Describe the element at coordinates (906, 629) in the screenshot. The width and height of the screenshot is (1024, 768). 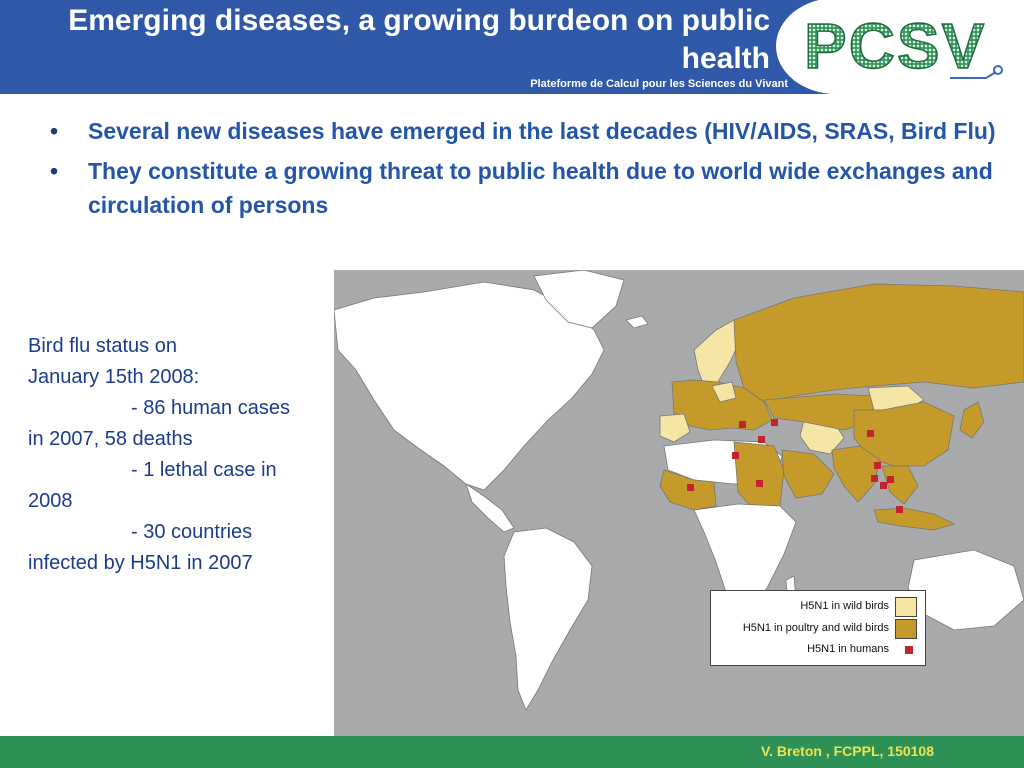
I see `legend-swatch-poultry` at that location.